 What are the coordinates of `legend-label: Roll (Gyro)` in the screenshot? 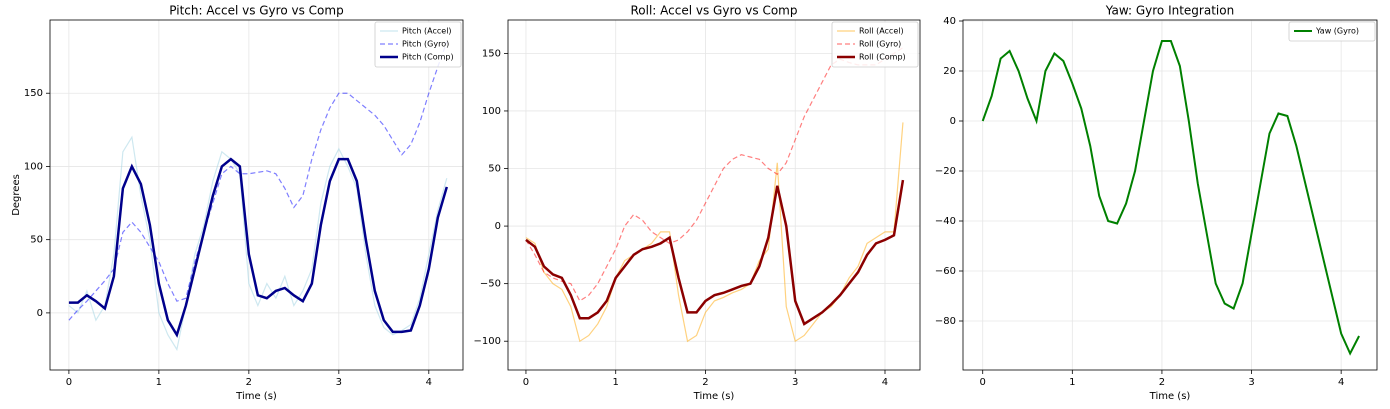 It's located at (880, 44).